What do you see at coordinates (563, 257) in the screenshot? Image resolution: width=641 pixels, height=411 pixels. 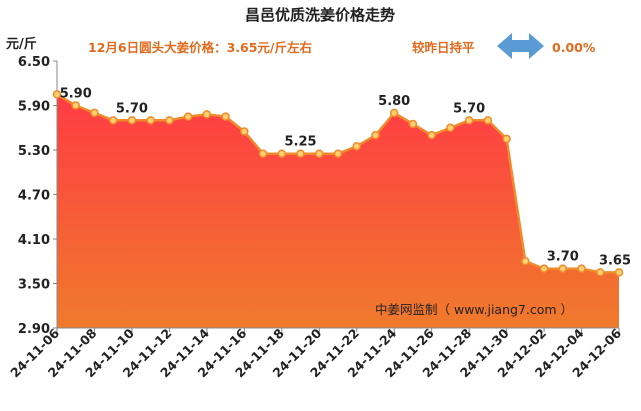 I see `data-label: 3.70` at bounding box center [563, 257].